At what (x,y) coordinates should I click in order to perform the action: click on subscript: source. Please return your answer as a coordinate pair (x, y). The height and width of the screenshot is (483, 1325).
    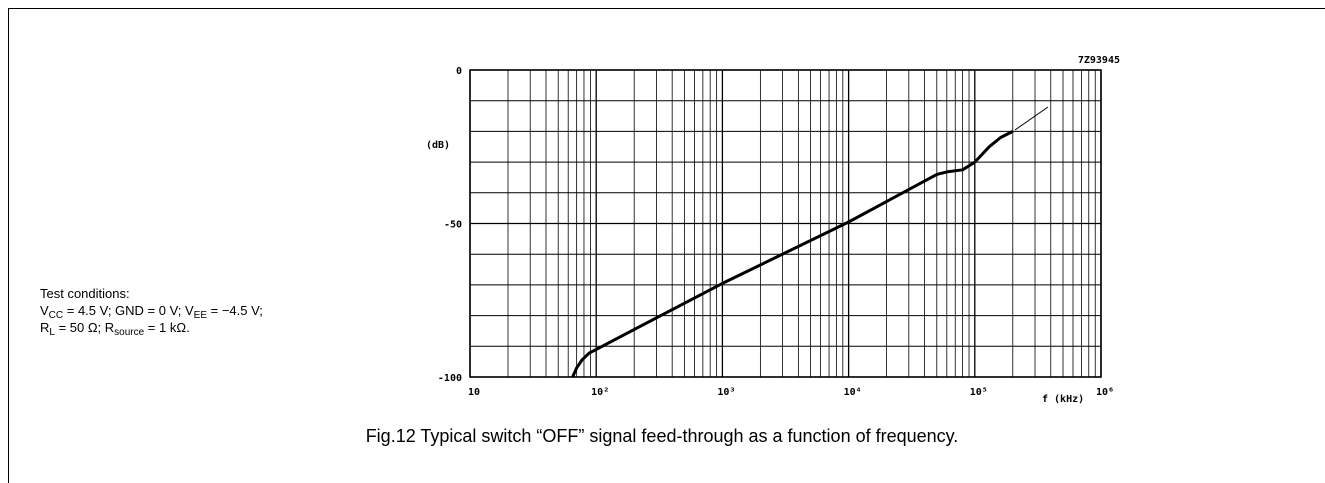
    Looking at the image, I should click on (129, 332).